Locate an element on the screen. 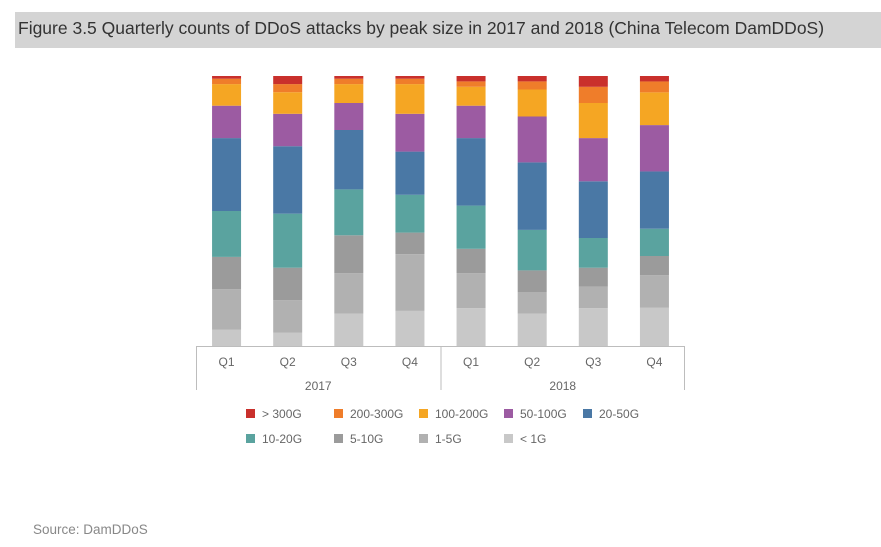  legend-label: 10-20G is located at coordinates (282, 439).